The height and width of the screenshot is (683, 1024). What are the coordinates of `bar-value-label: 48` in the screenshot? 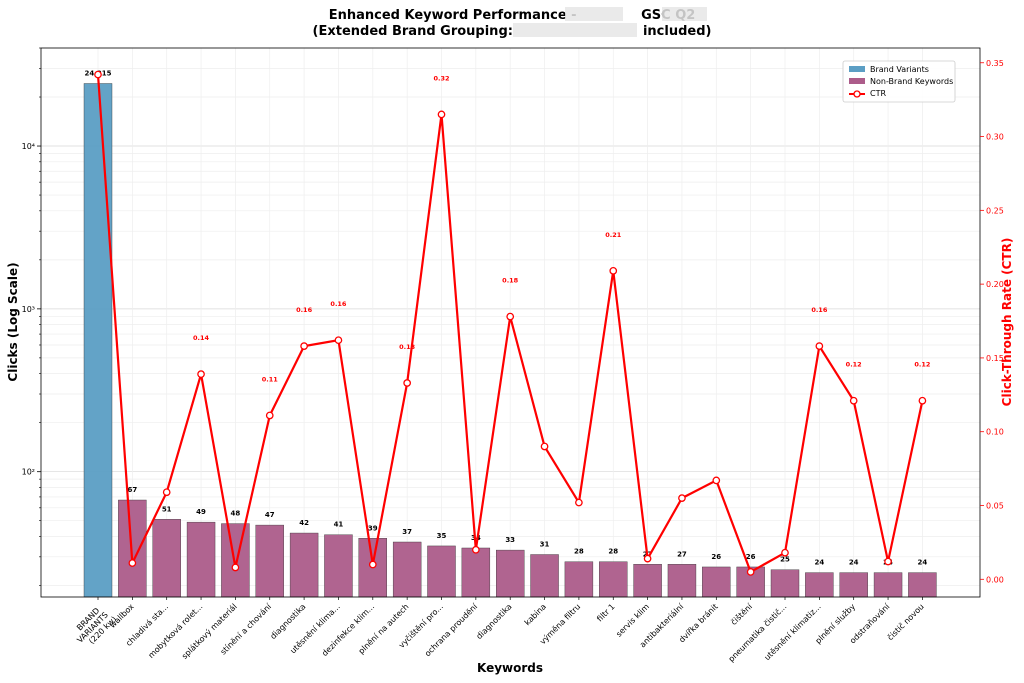 It's located at (236, 514).